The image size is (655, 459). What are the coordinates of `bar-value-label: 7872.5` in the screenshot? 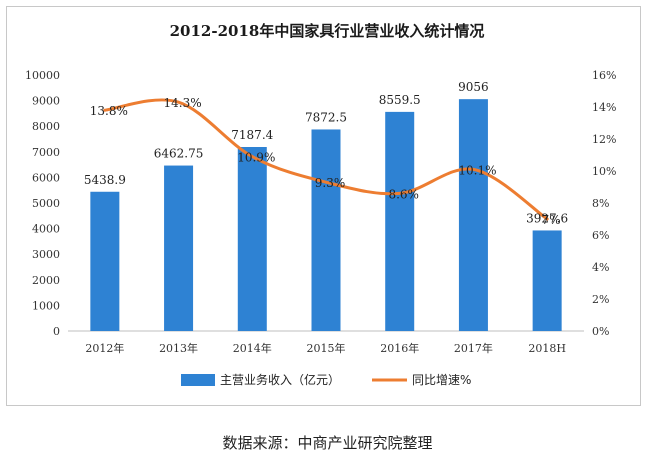 It's located at (326, 117).